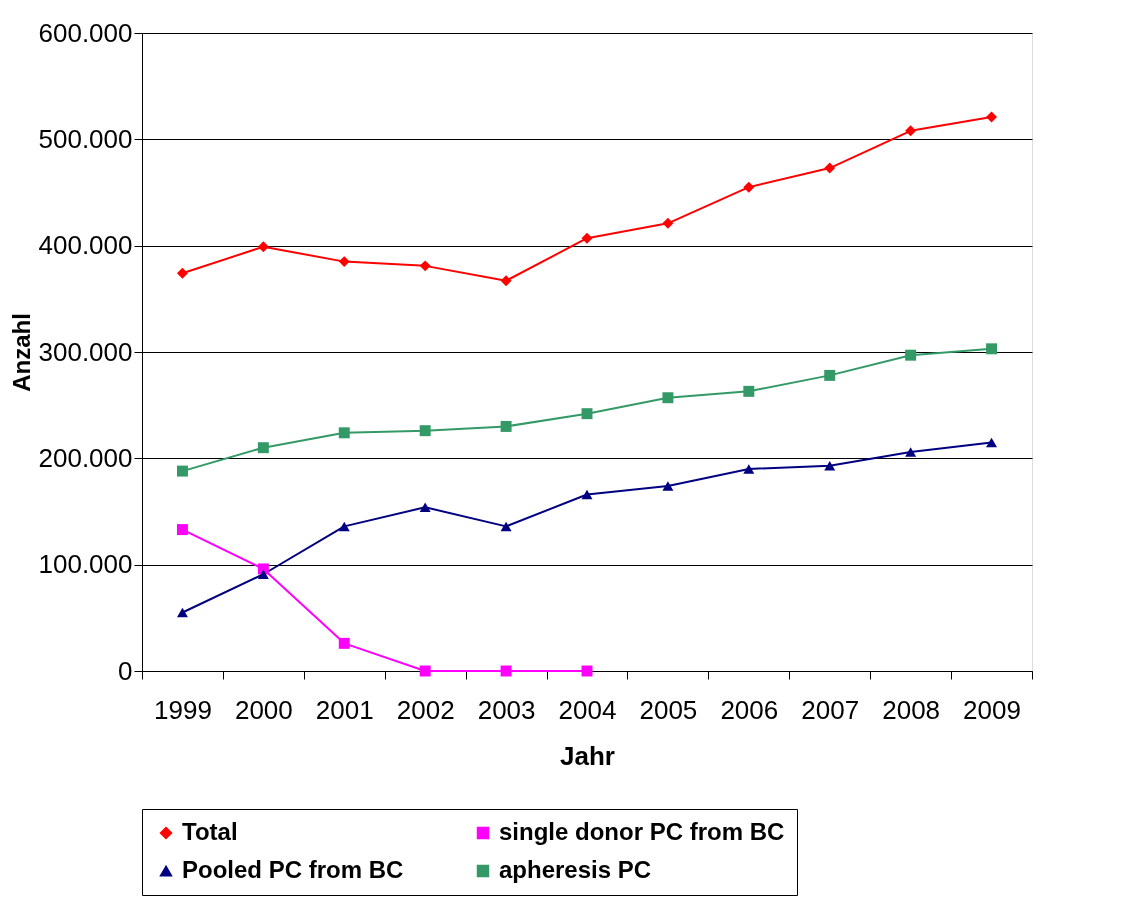 The height and width of the screenshot is (910, 1125). What do you see at coordinates (85, 245) in the screenshot?
I see `y-tick-label: 400.000` at bounding box center [85, 245].